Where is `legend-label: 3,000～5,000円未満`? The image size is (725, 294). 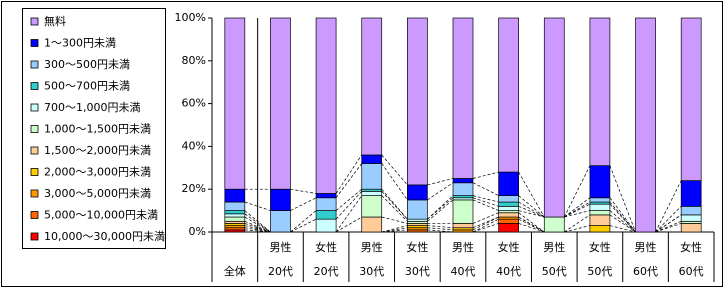 legend-label: 3,000～5,000円未満 is located at coordinates (97, 193).